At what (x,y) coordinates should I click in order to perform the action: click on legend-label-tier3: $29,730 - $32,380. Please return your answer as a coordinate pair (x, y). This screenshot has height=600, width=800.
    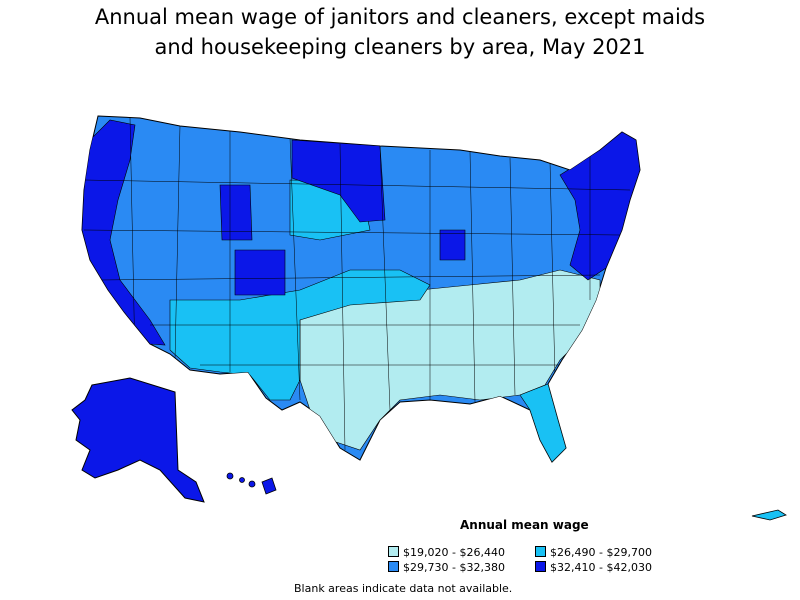
    Looking at the image, I should click on (454, 567).